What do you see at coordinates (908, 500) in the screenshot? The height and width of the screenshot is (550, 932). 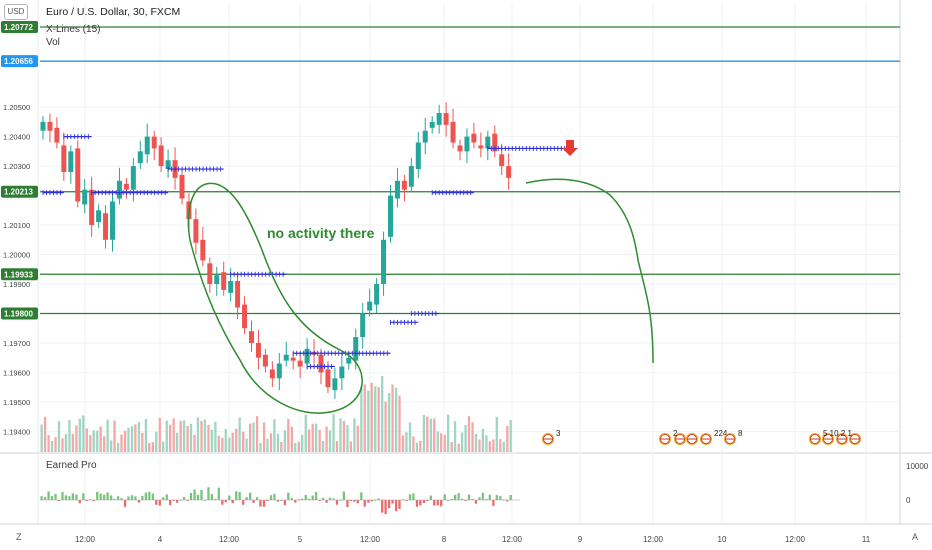 I see `lower-axis-label: 0` at bounding box center [908, 500].